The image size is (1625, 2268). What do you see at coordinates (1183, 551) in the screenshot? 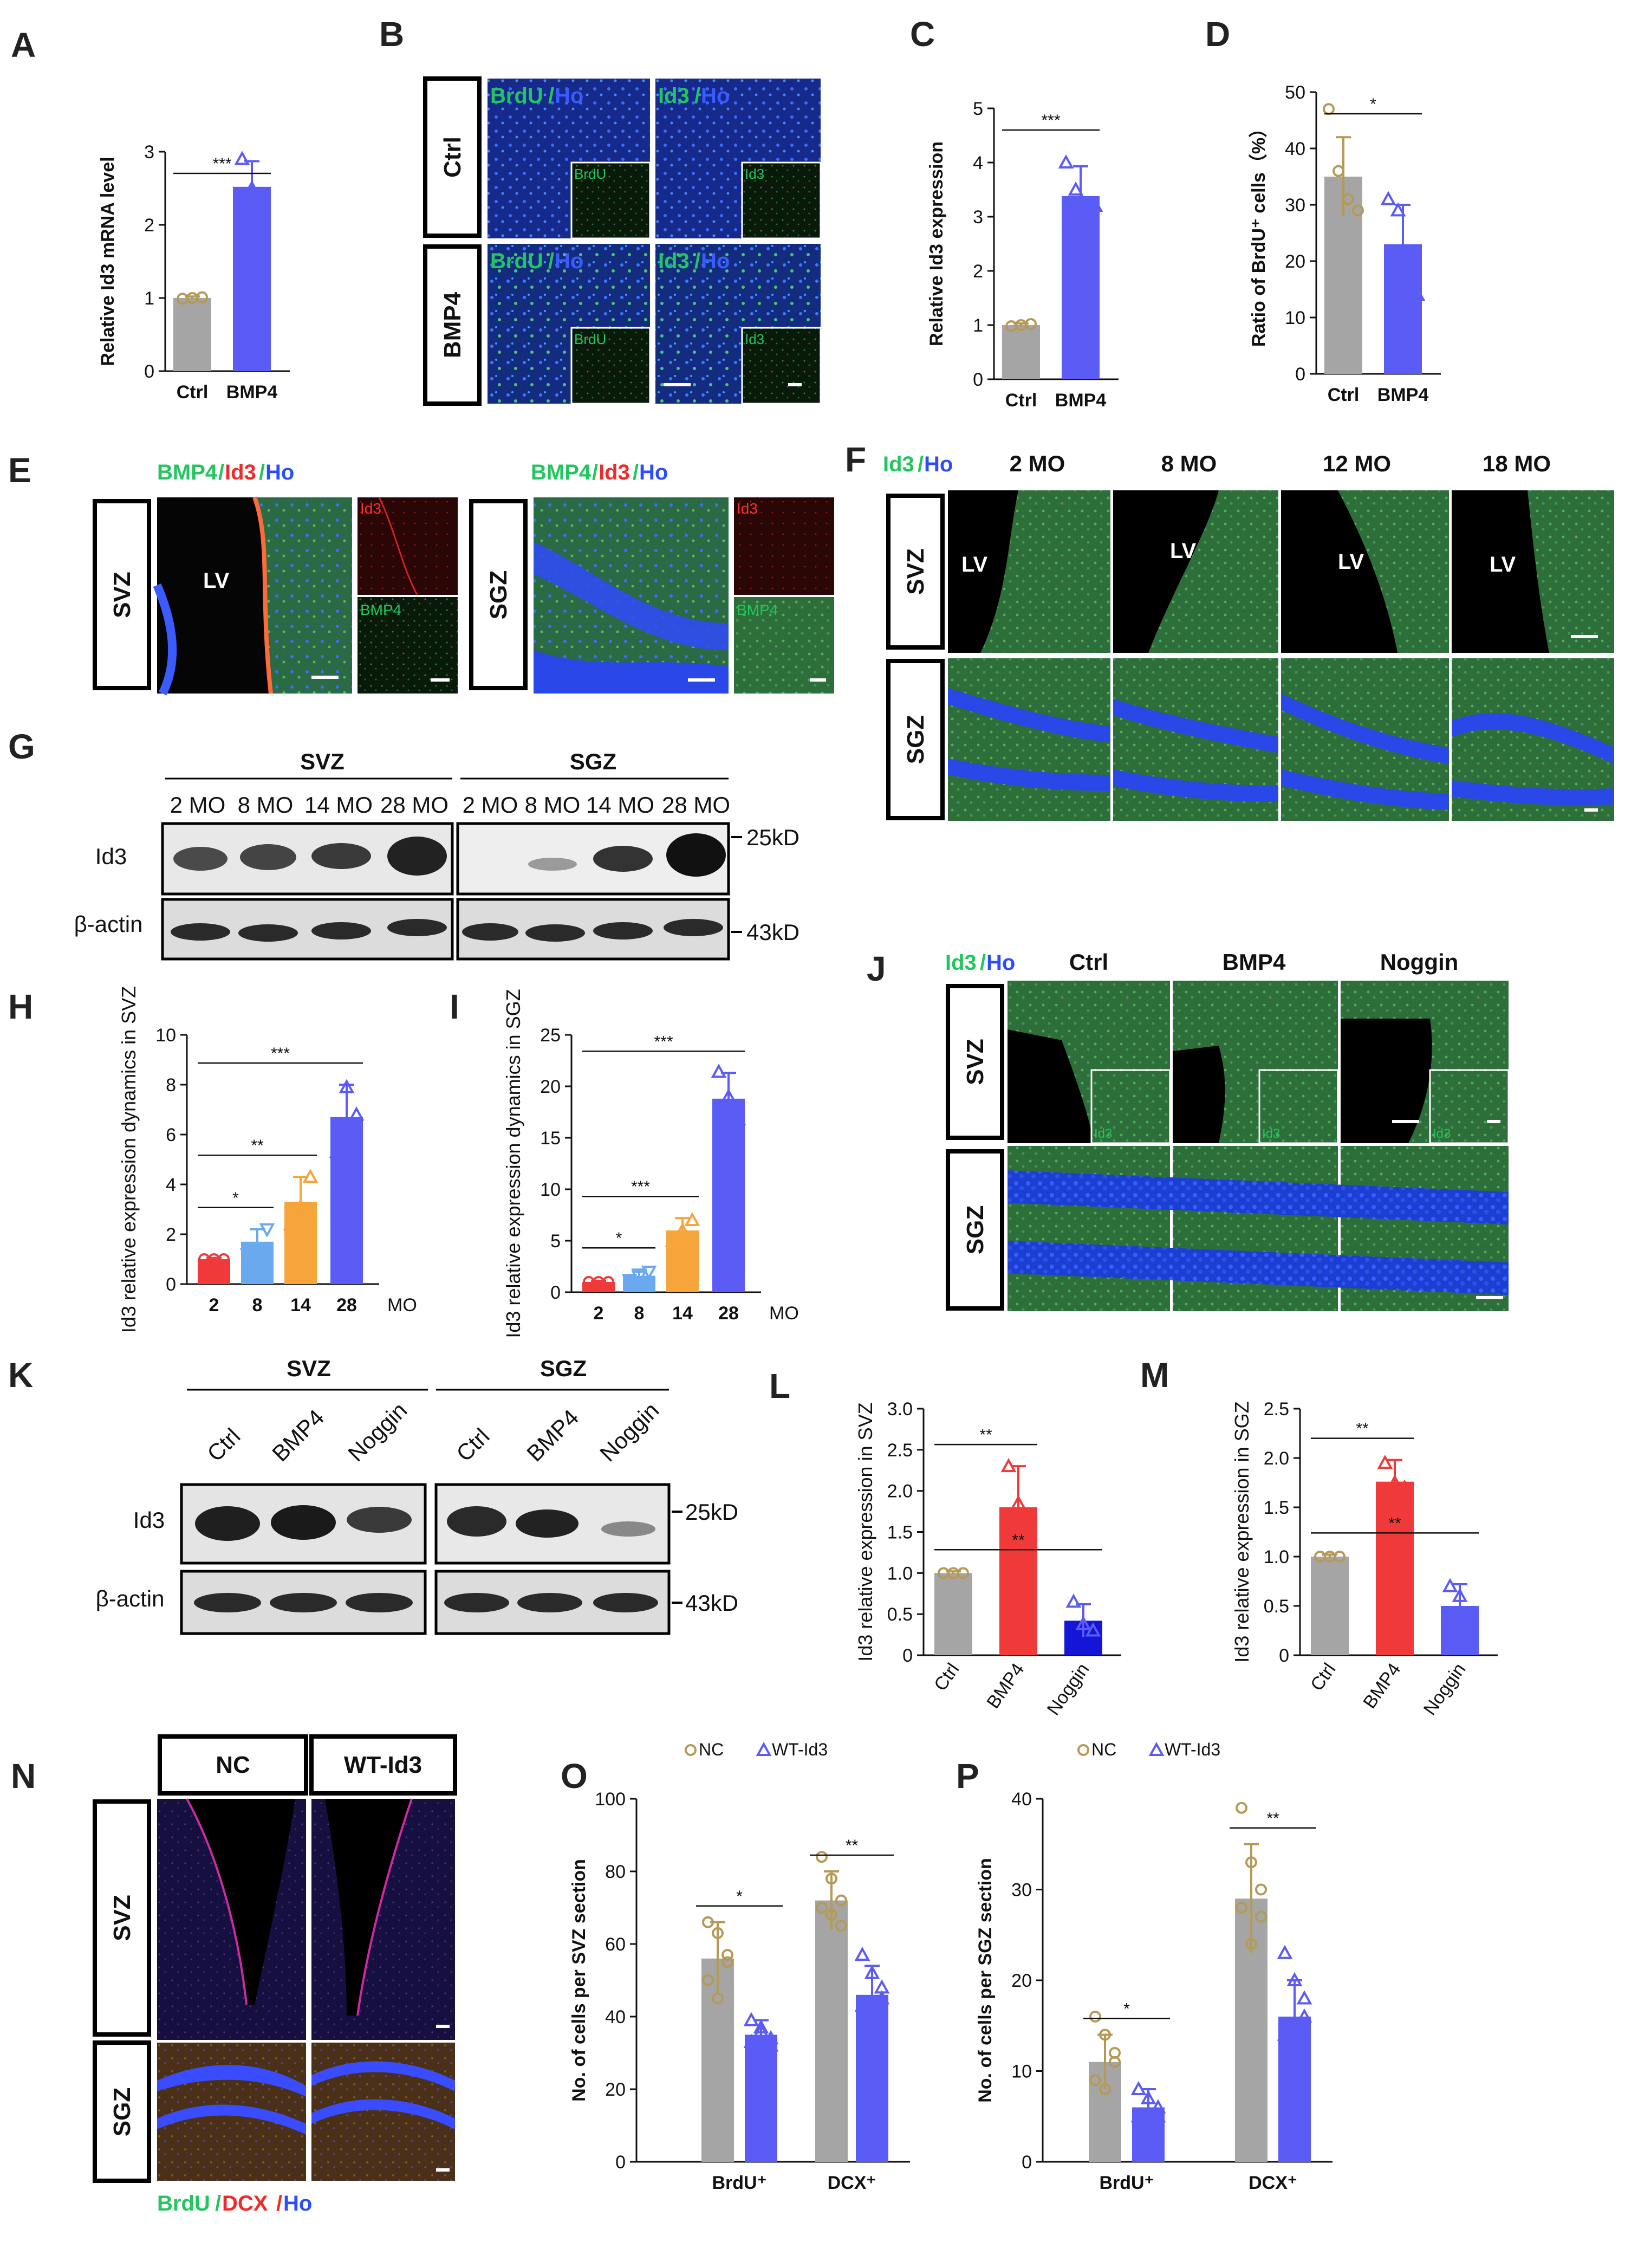
I see `lv-label-f-2: LV` at bounding box center [1183, 551].